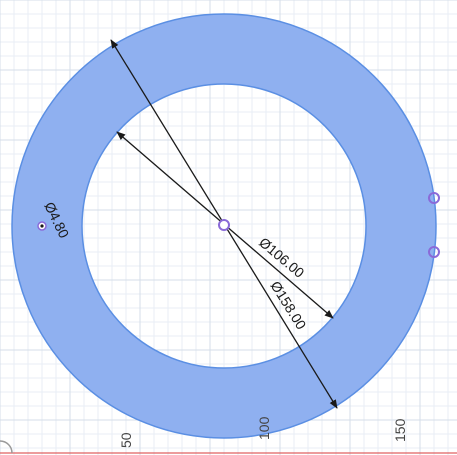  Describe the element at coordinates (42, 226) in the screenshot. I see `hole-point` at that location.